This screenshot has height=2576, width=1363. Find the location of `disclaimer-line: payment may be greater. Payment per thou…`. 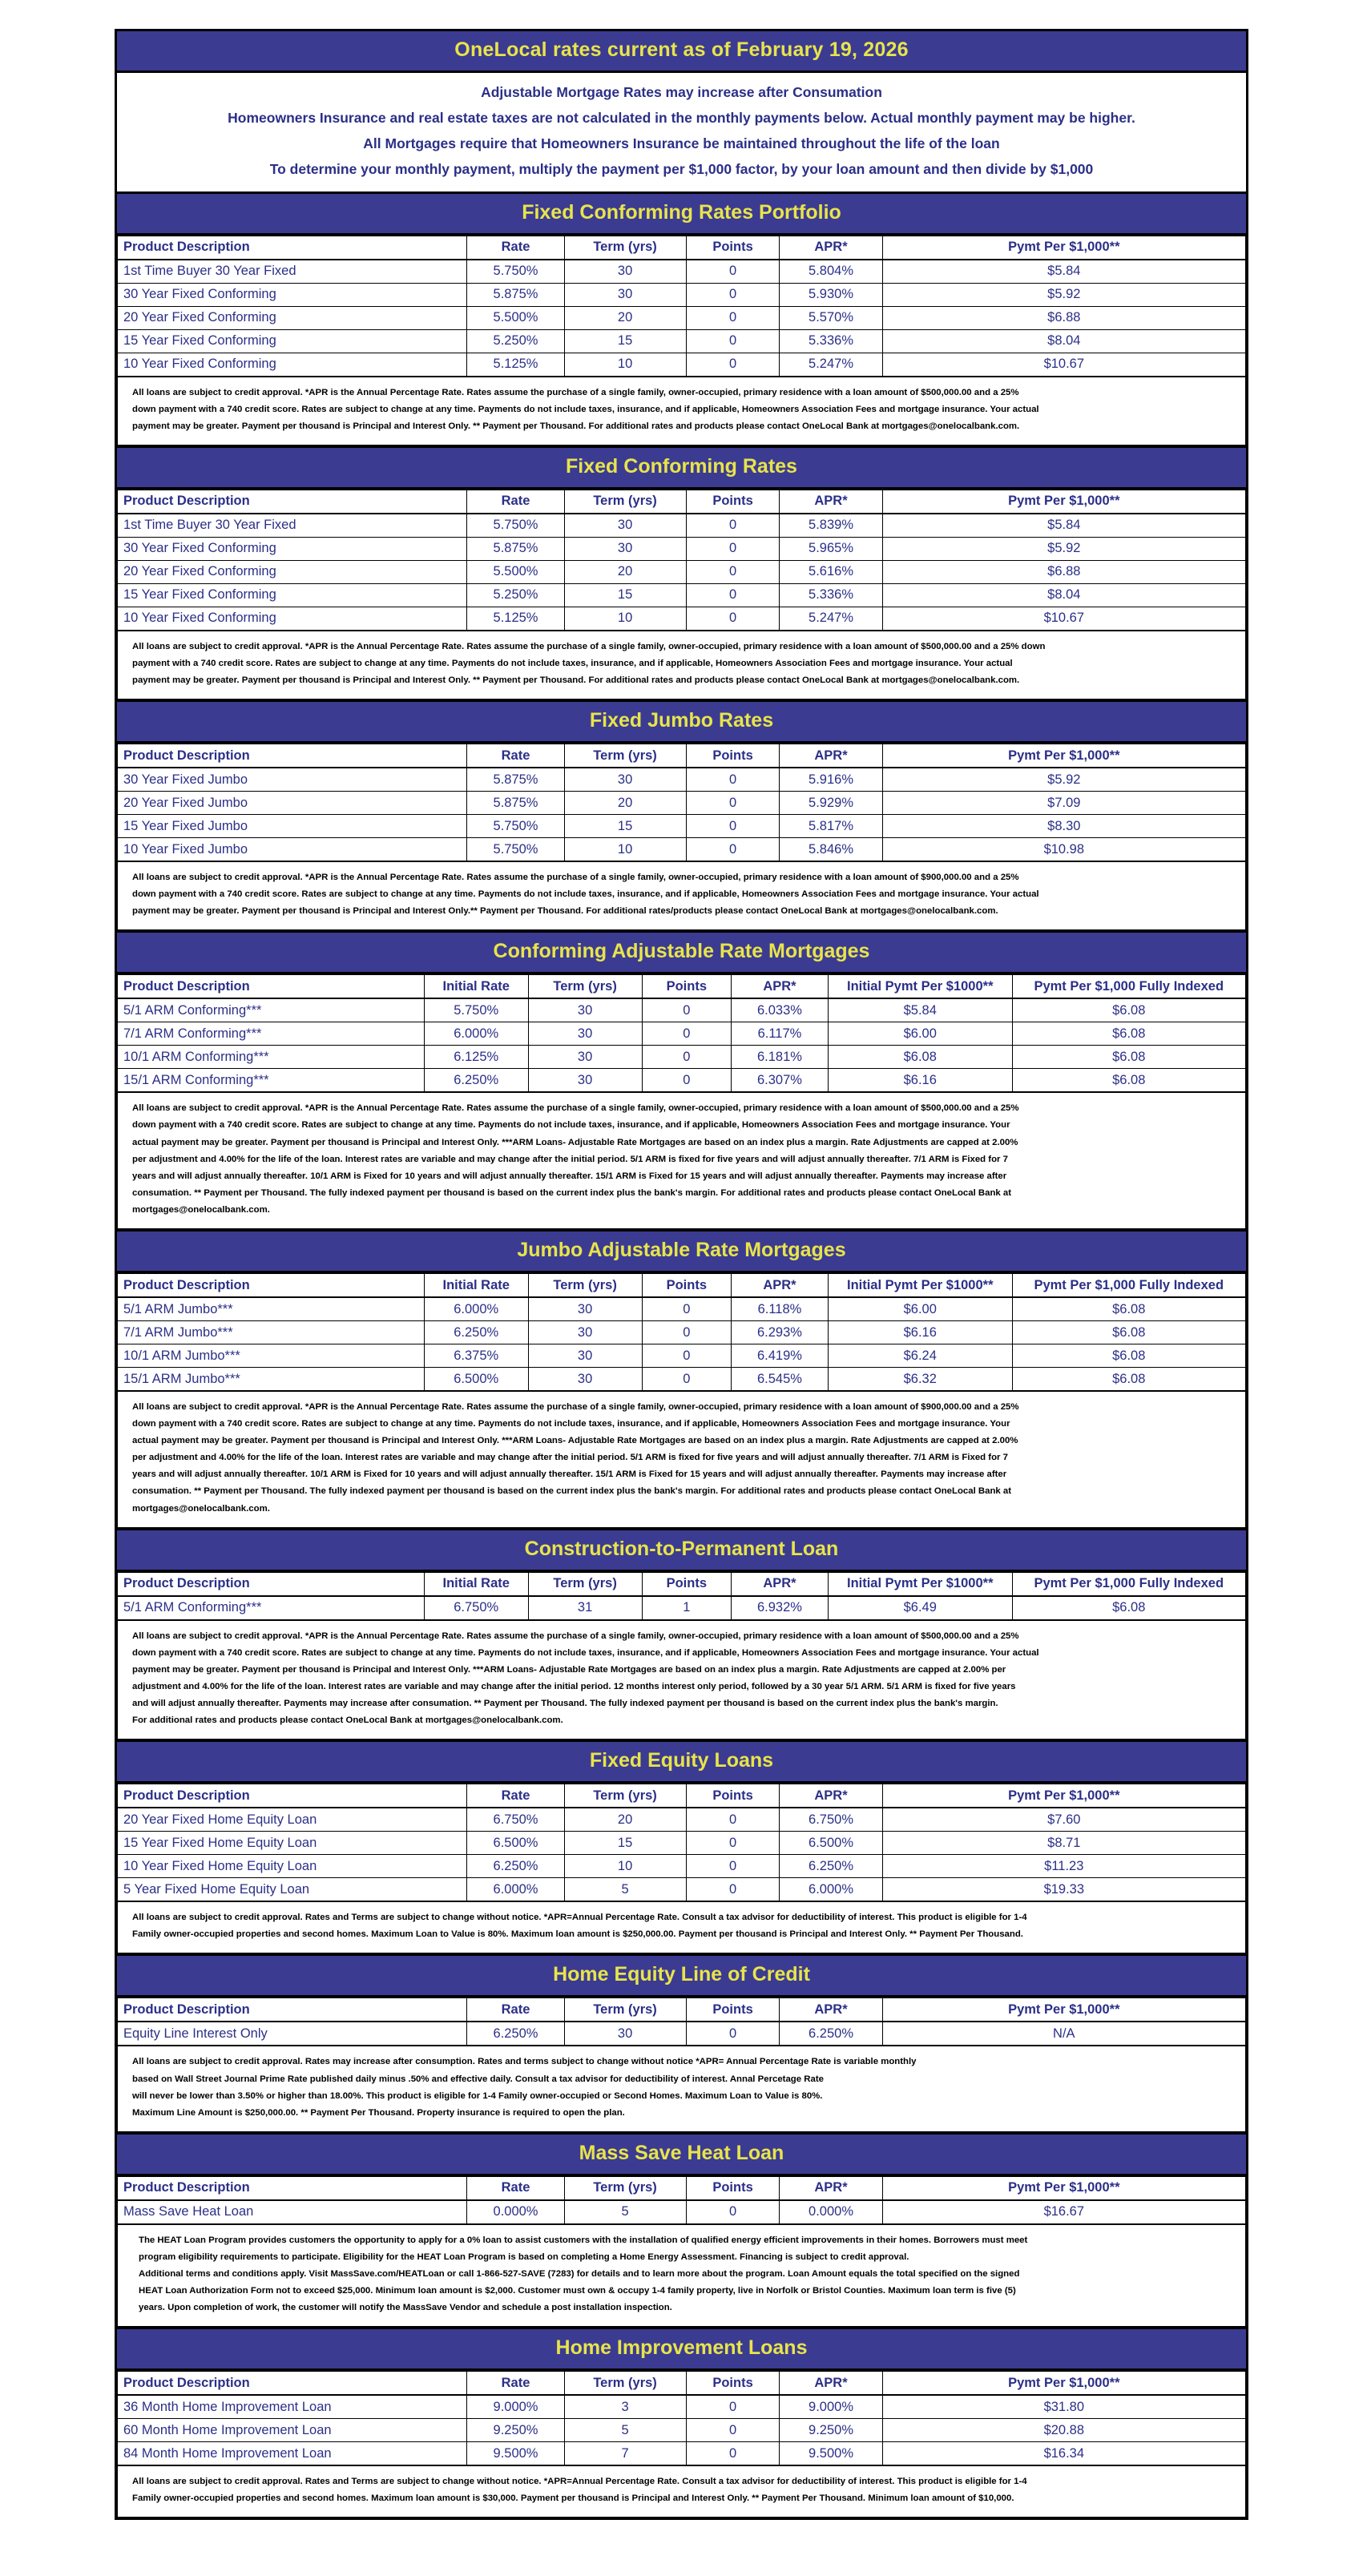

disclaimer-line: payment may be greater. Payment per thou… is located at coordinates (565, 911).